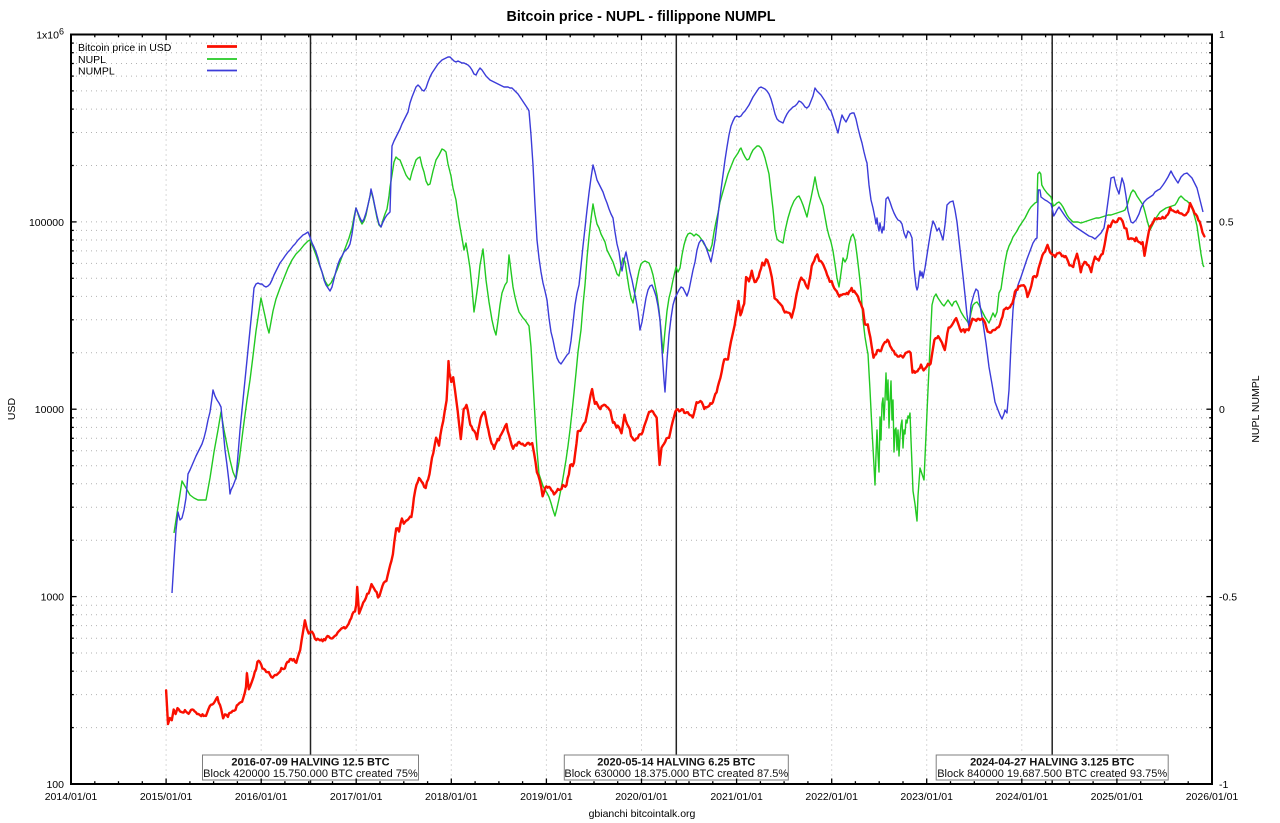 This screenshot has height=823, width=1280. I want to click on svg-text:Block 420000 15.750.000 BTC cr: Block 420000 15.750.000 BTC created 75%, so click(310, 774).